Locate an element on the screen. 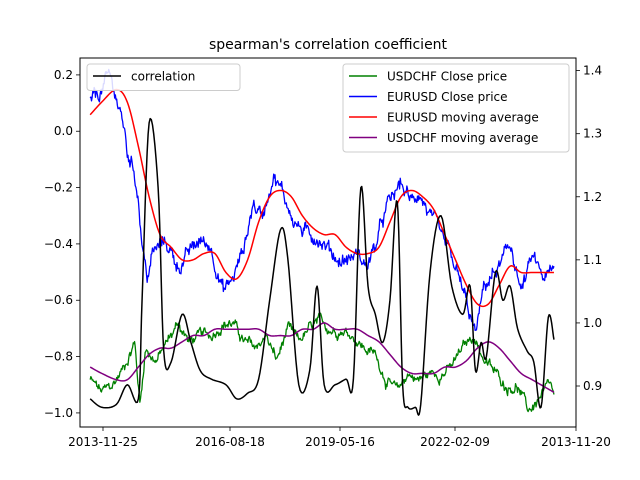 The width and height of the screenshot is (640, 480). legend-label: EURUSD moving average is located at coordinates (463, 118).